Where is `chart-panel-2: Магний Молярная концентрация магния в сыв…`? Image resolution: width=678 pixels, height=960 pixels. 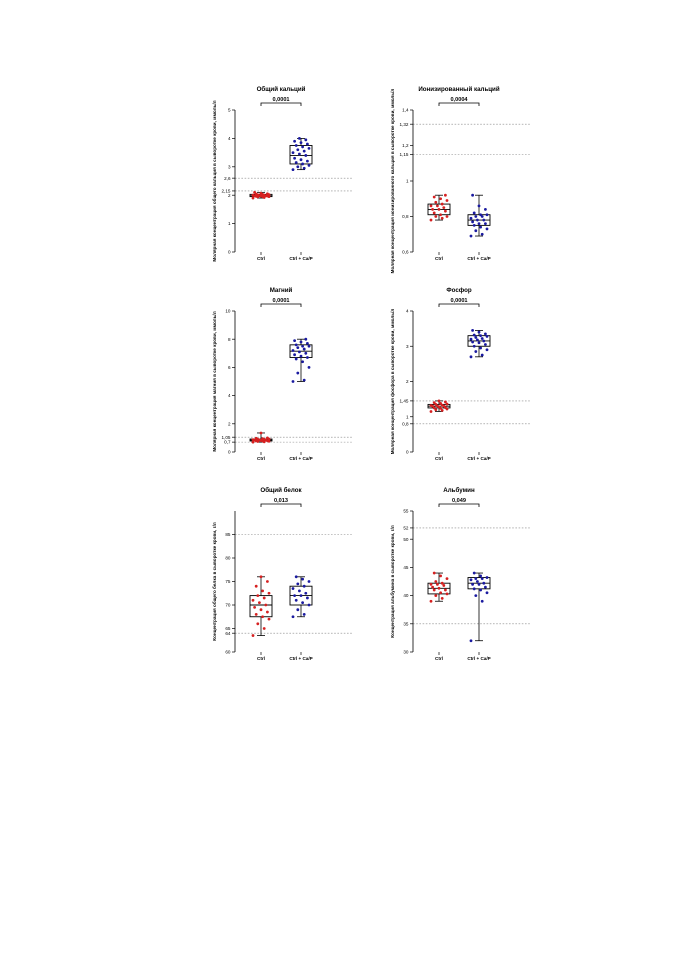 chart-panel-2: Магний Молярная концентрация магния в сыв… is located at coordinates (282, 374).